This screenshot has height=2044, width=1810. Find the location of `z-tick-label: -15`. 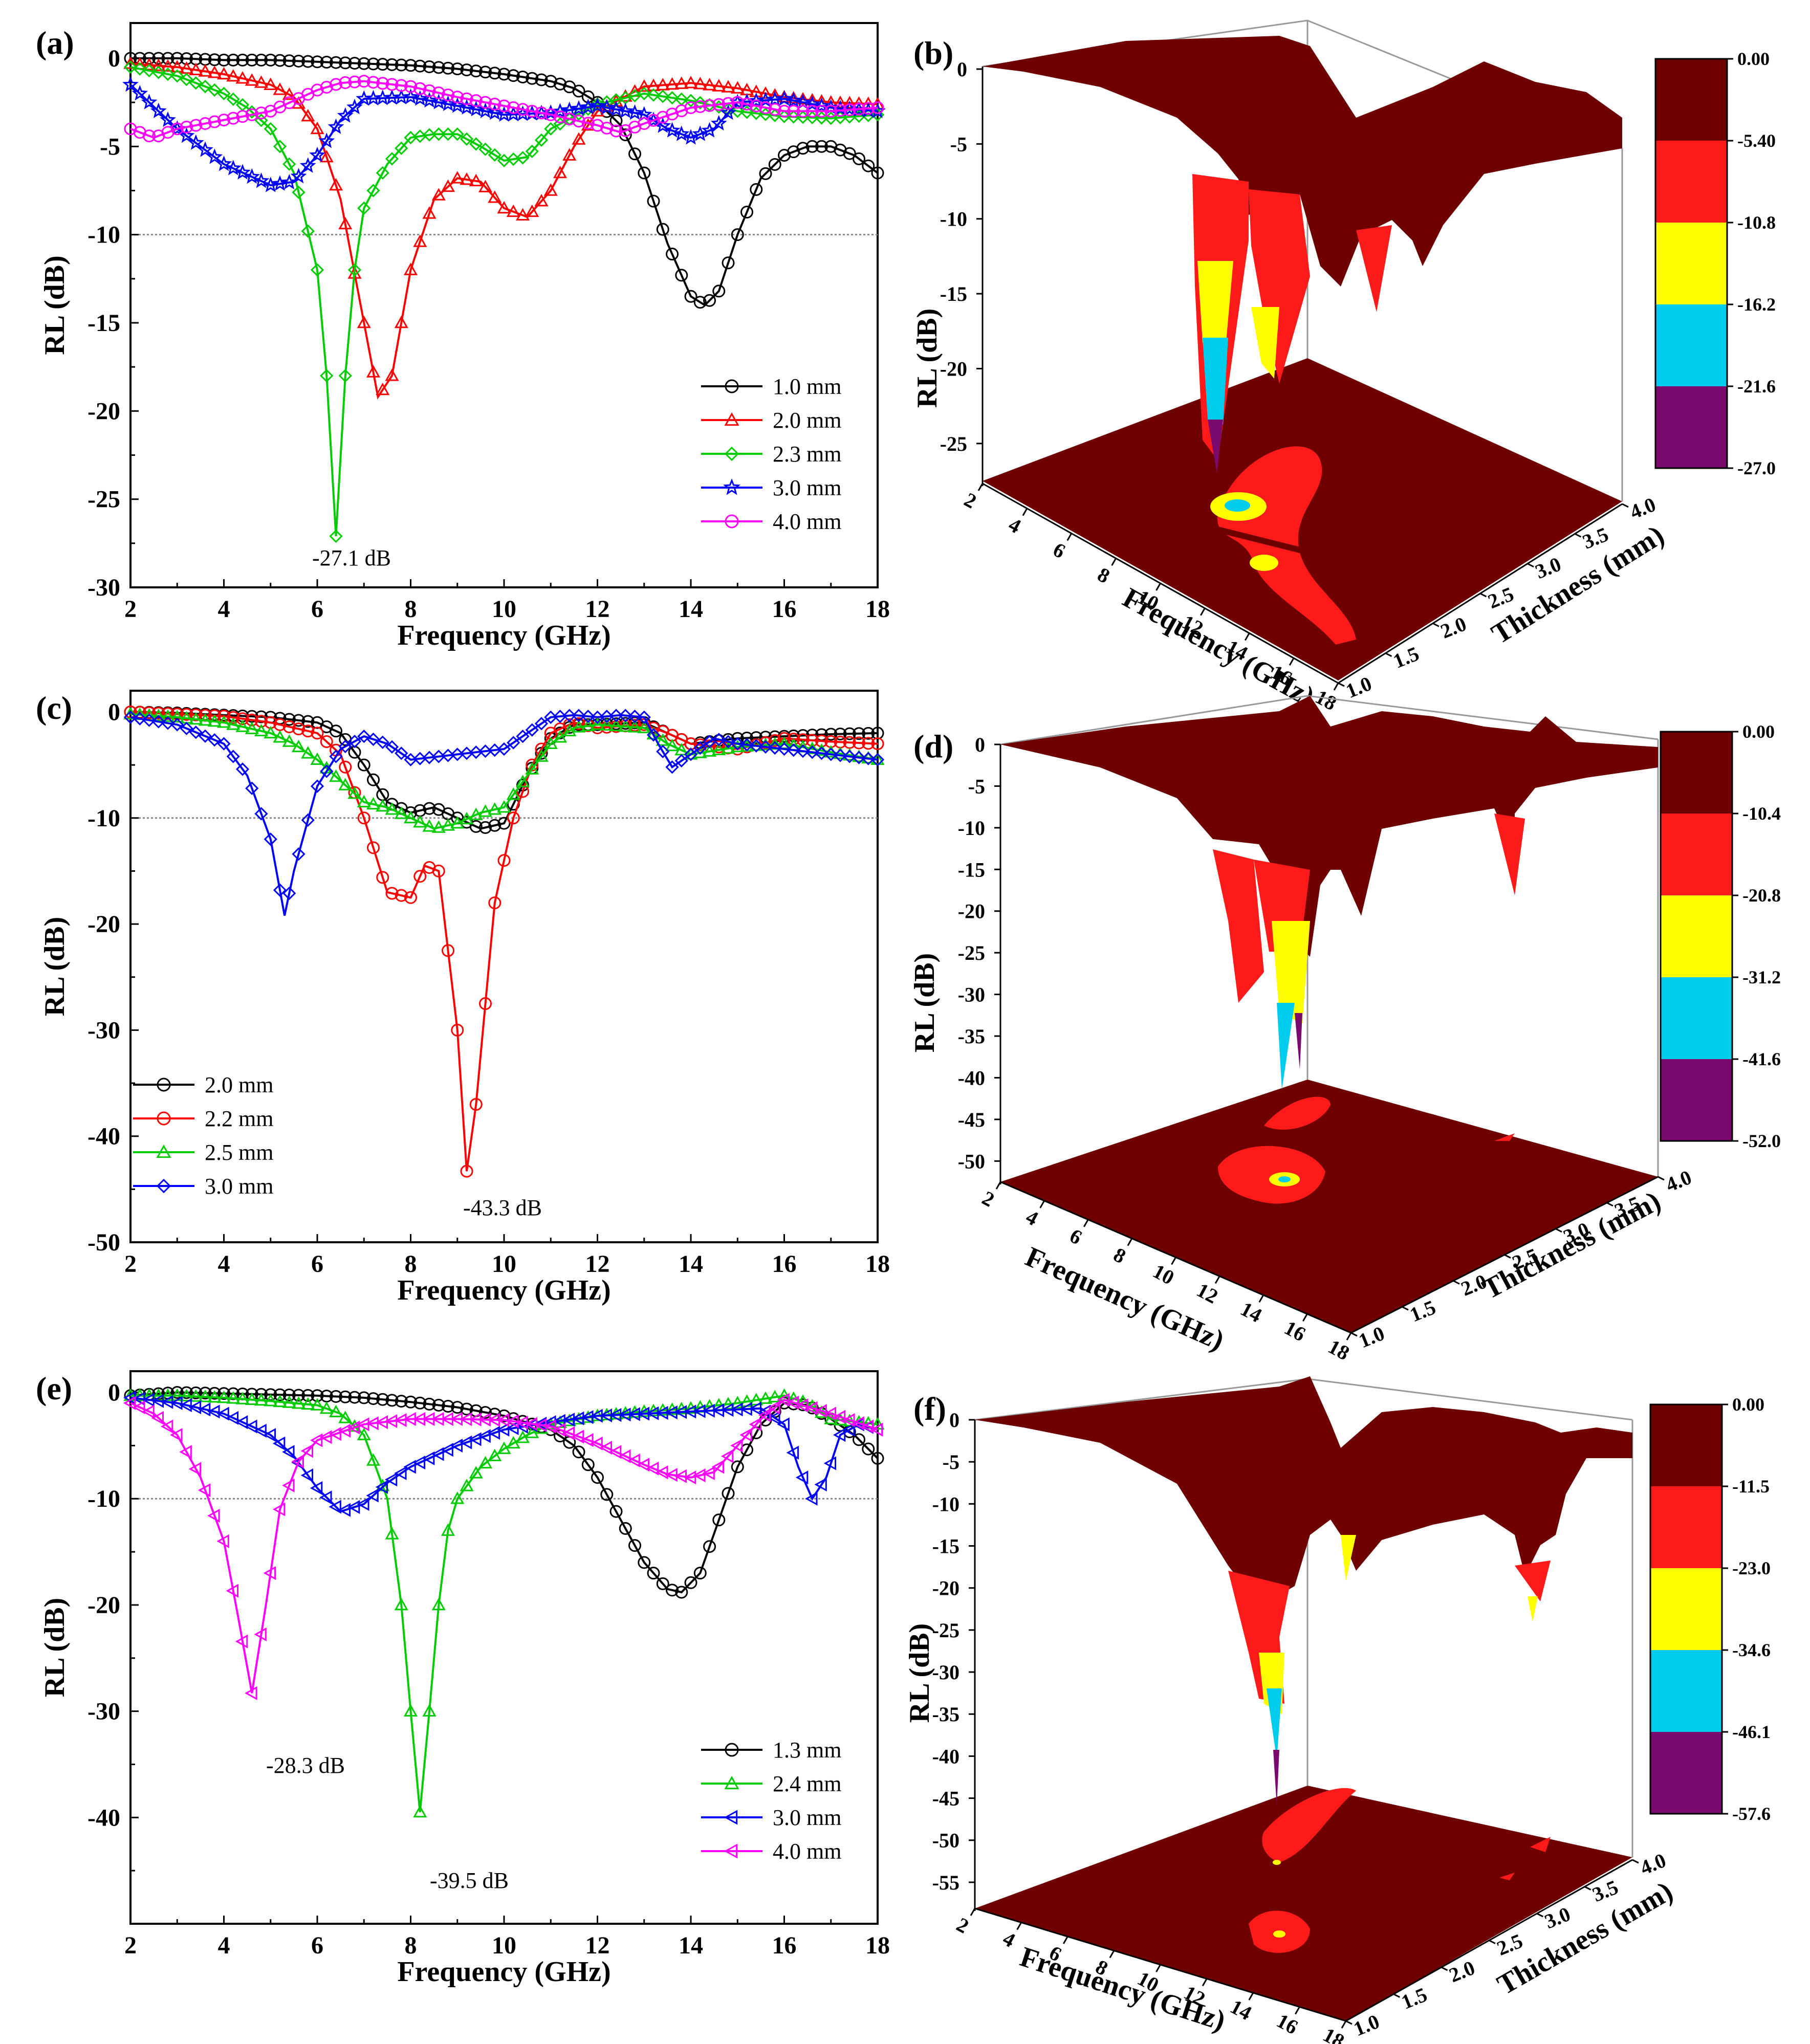

z-tick-label: -15 is located at coordinates (945, 1546).